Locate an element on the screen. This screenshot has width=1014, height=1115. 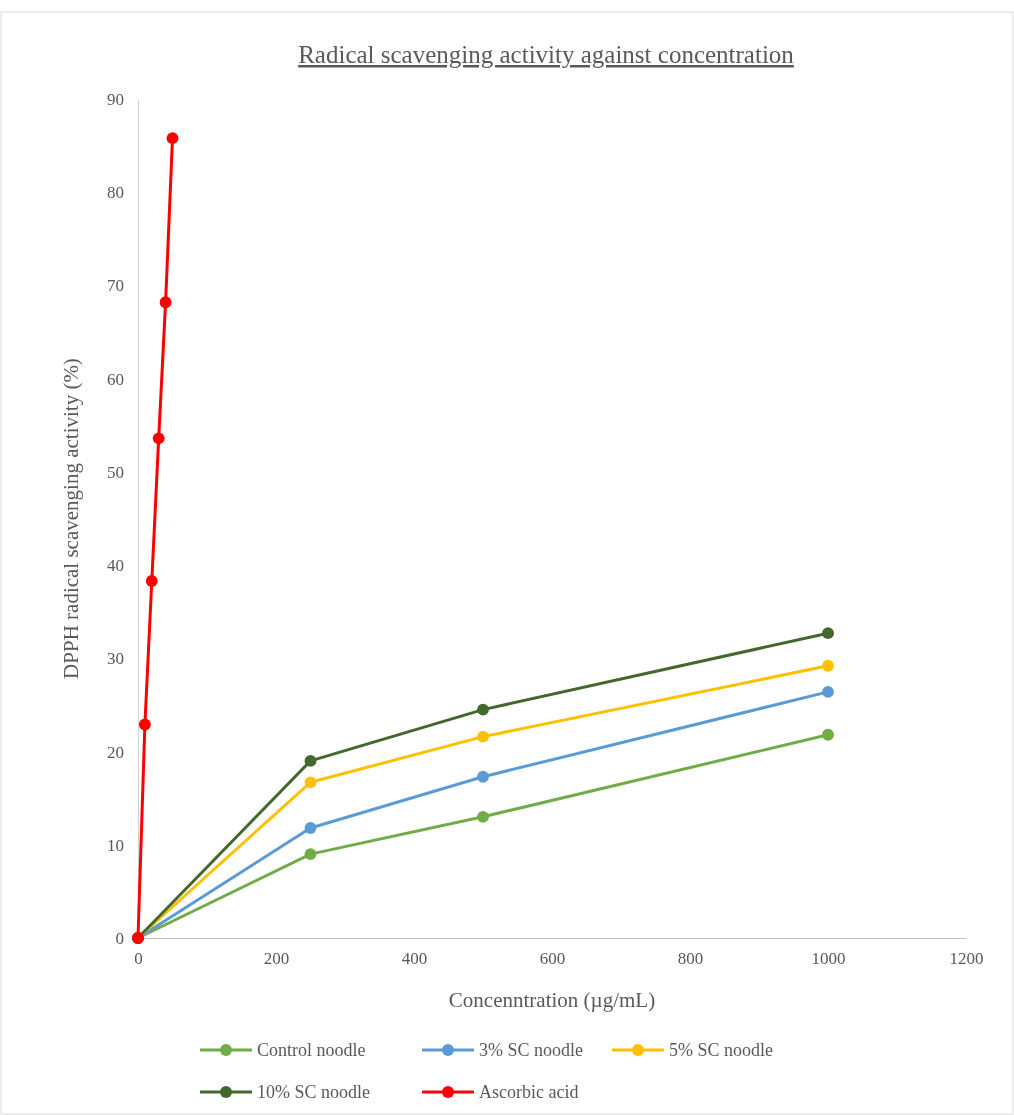
chart-title: Radical scavenging activity against concentration is located at coordinates (546, 54).